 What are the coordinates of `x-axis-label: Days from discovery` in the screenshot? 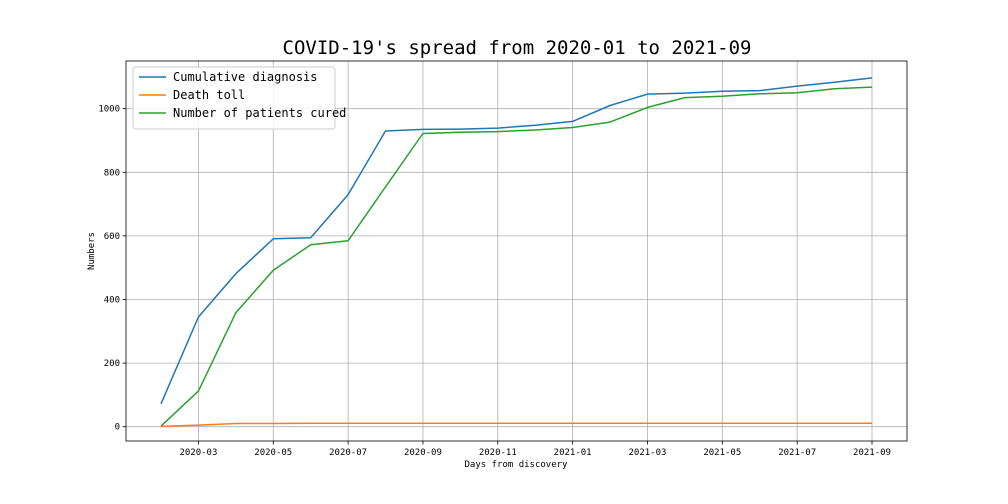 It's located at (517, 465).